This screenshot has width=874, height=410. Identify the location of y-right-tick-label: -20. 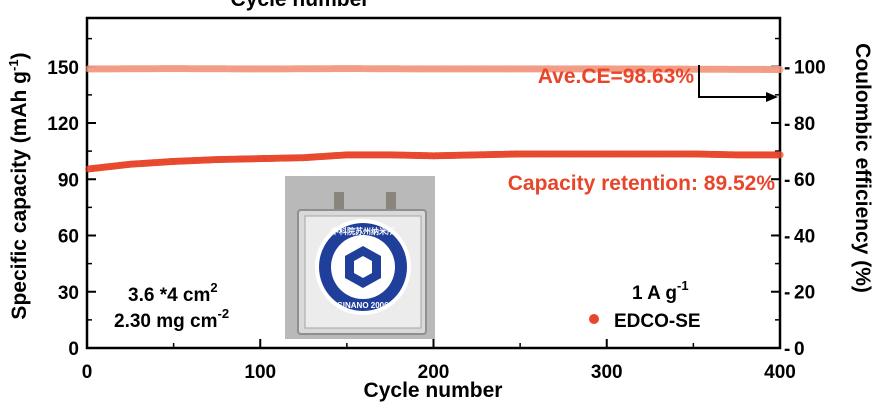
(799, 293).